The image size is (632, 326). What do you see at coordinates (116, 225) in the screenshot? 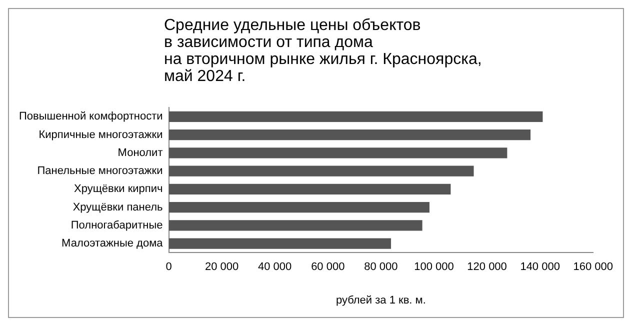
I see `y-tick-label: Полногабаритные` at bounding box center [116, 225].